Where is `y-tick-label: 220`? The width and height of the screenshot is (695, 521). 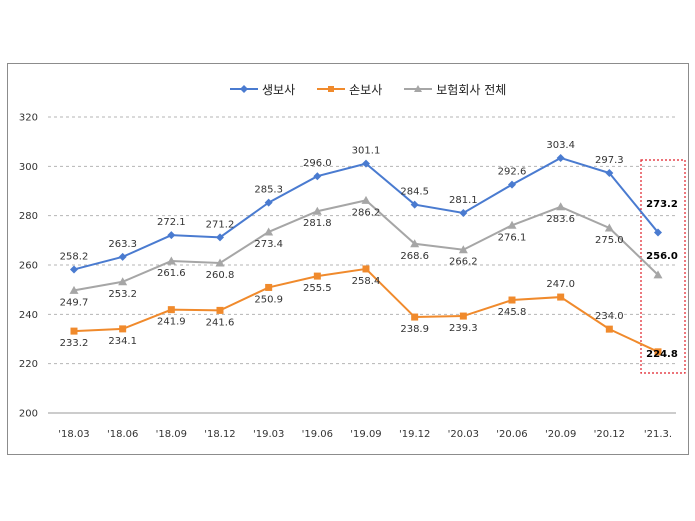
y-tick-label: 220 is located at coordinates (28, 364).